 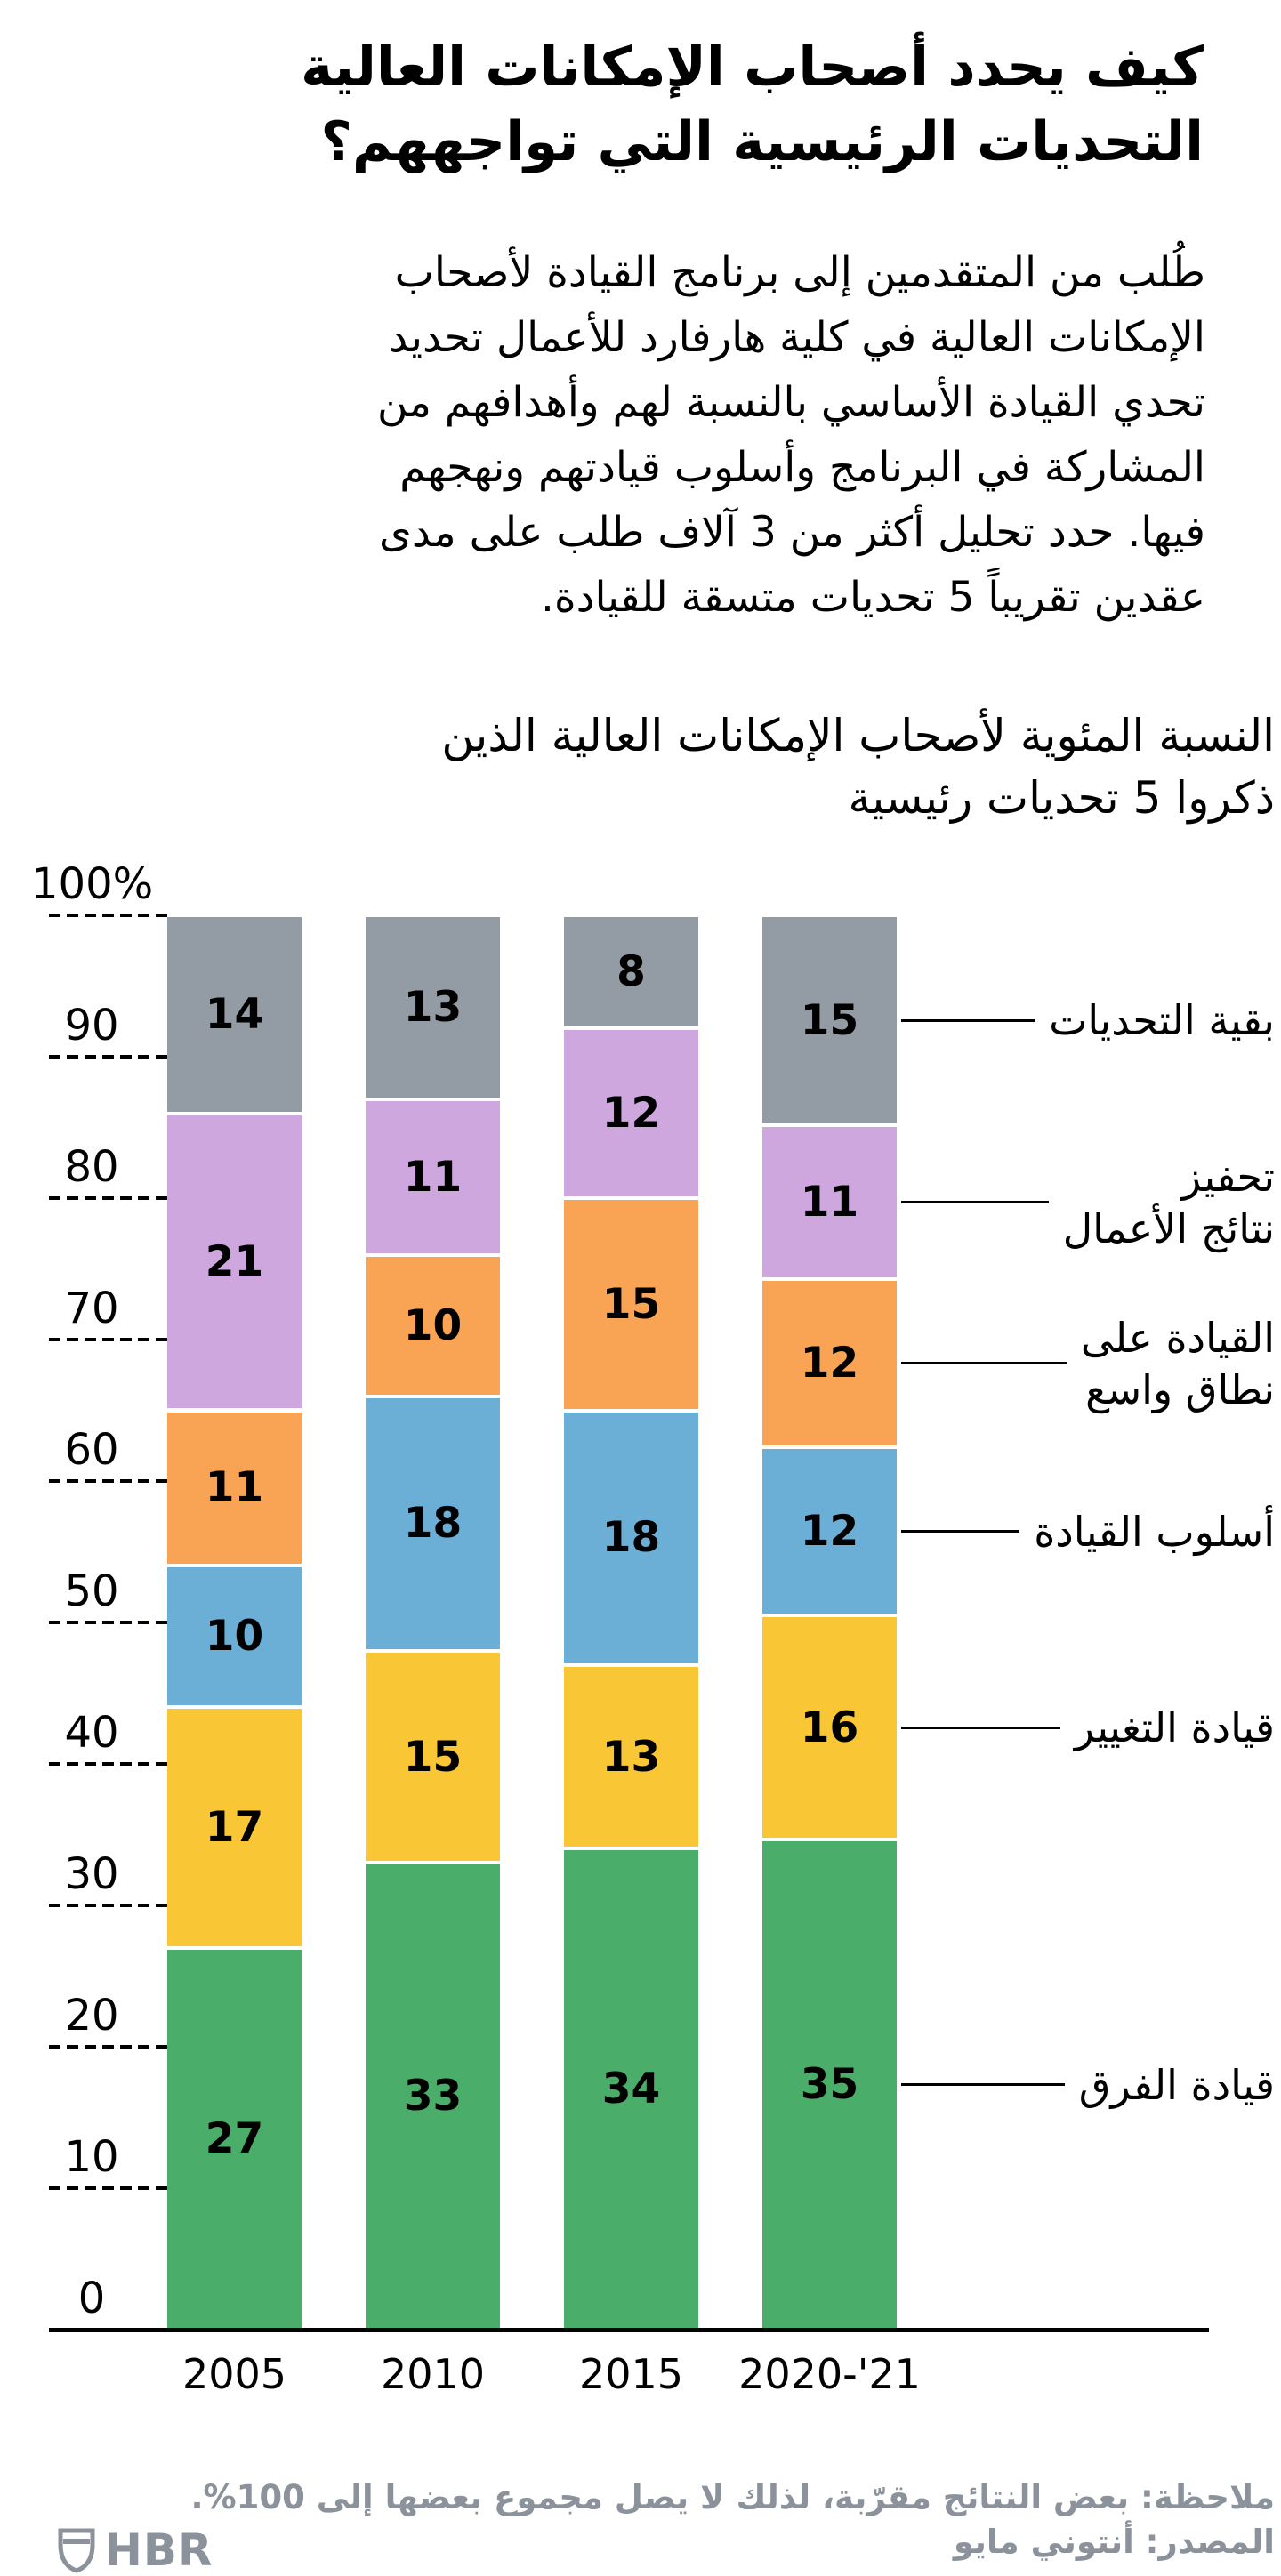 I want to click on y-axis-tick-label: 0, so click(x=91, y=2298).